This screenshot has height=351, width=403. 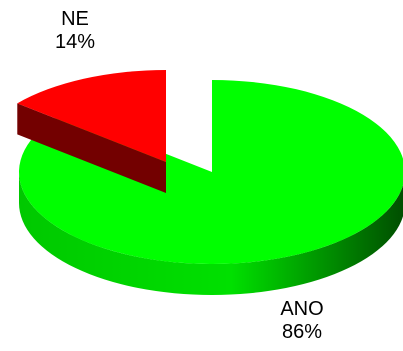 What do you see at coordinates (302, 332) in the screenshot?
I see `slice-label-ano-value: 86%` at bounding box center [302, 332].